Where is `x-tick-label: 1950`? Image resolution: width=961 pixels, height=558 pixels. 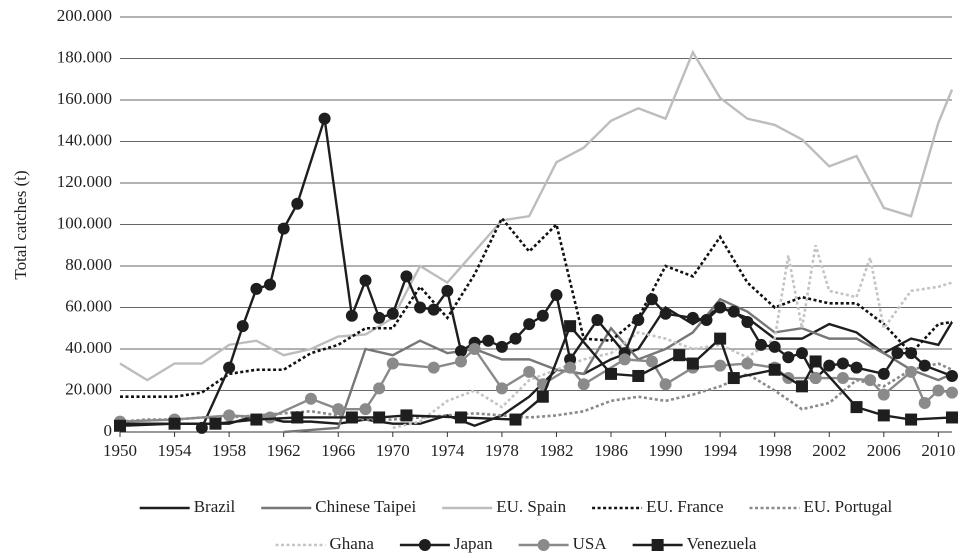 x-tick-label: 1950 is located at coordinates (120, 450).